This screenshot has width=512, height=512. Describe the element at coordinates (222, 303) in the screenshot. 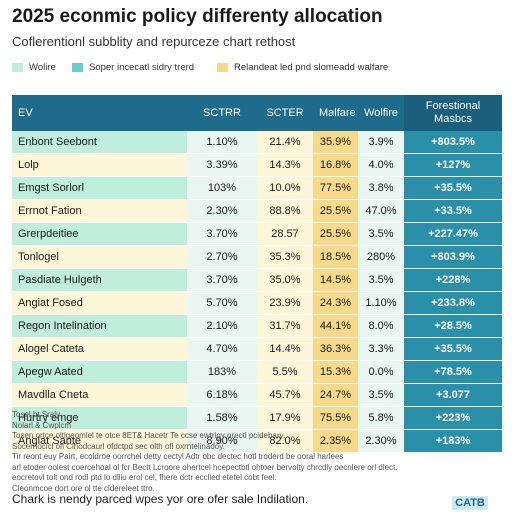

I see `table-cell: 5.70%` at that location.